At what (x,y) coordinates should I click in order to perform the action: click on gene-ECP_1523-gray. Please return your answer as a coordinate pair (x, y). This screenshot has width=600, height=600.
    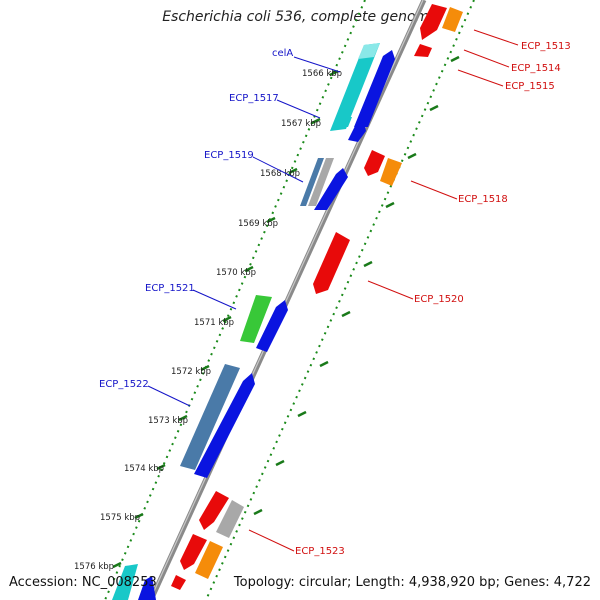
    Looking at the image, I should click on (230, 519).